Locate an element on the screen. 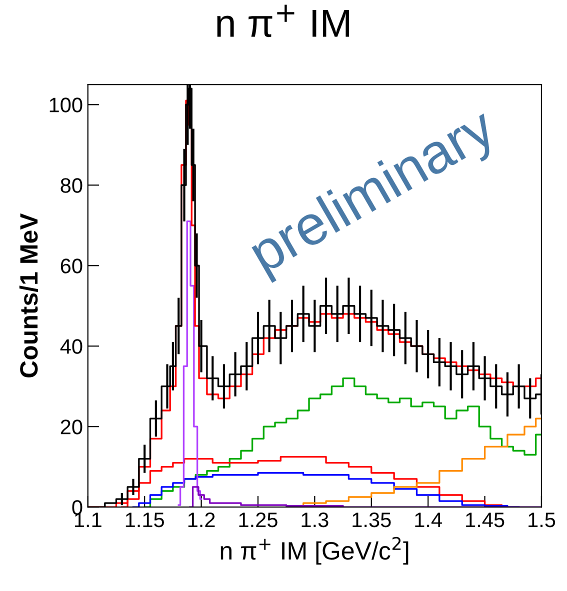 The width and height of the screenshot is (567, 591). y-tick-label: 80 is located at coordinates (71, 185).